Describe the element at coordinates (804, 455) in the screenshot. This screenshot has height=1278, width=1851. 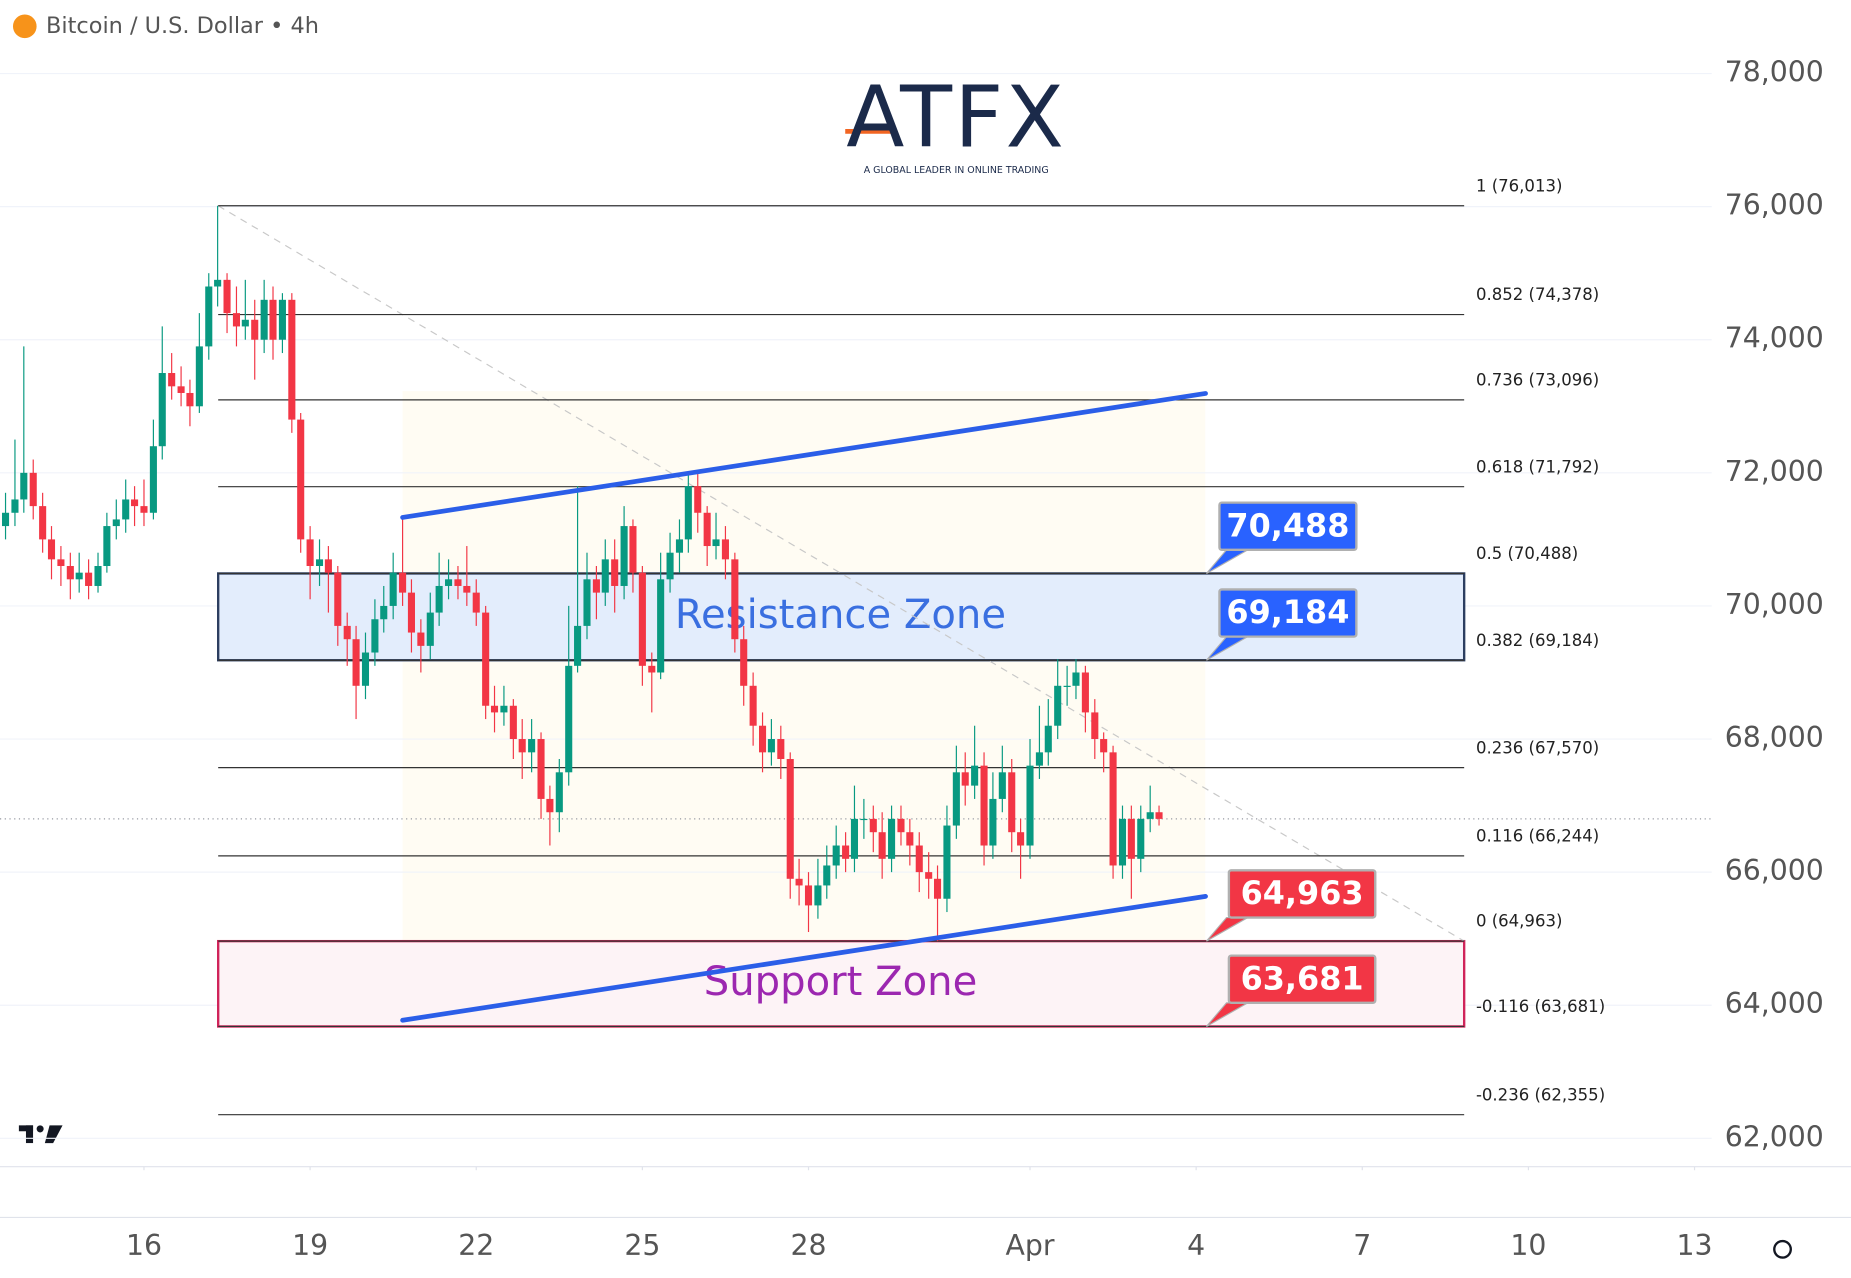
I see `trend-line` at that location.